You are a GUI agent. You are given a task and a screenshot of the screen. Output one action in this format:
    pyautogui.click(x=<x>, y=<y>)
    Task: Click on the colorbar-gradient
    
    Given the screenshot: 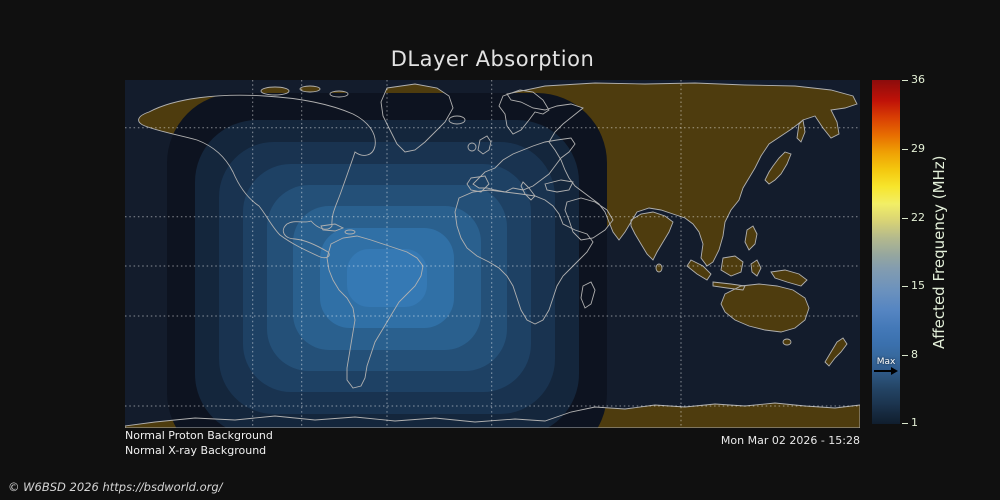 What is the action you would take?
    pyautogui.click(x=886, y=252)
    